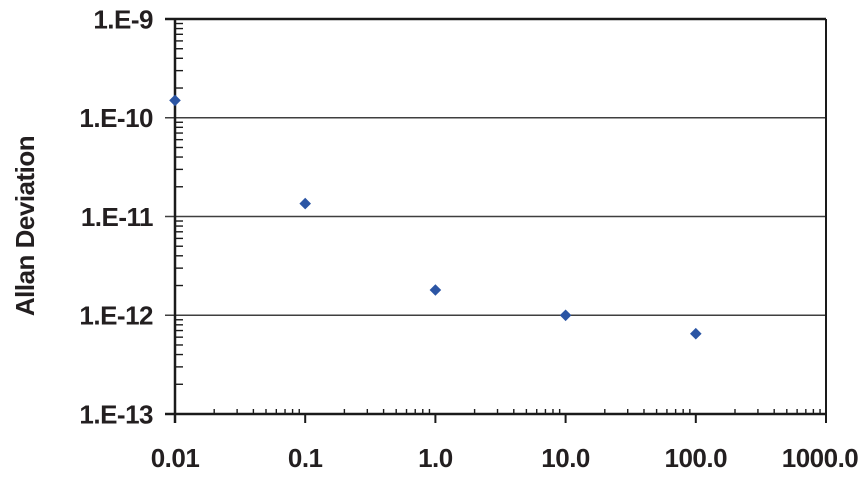 The image size is (868, 488). I want to click on x-tick-label: 1.0, so click(435, 458).